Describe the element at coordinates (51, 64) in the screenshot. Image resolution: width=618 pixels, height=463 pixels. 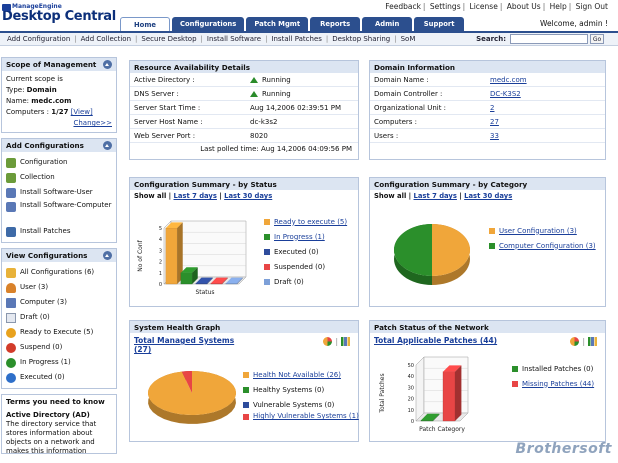
I see `scope-title: Scope of Management` at that location.